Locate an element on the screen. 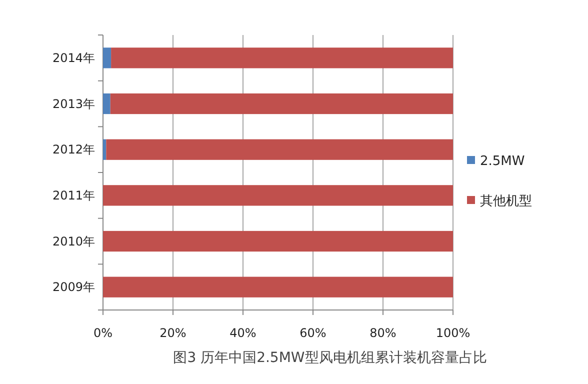 This screenshot has width=588, height=384. y-tick-label: 2012年 is located at coordinates (73, 149).